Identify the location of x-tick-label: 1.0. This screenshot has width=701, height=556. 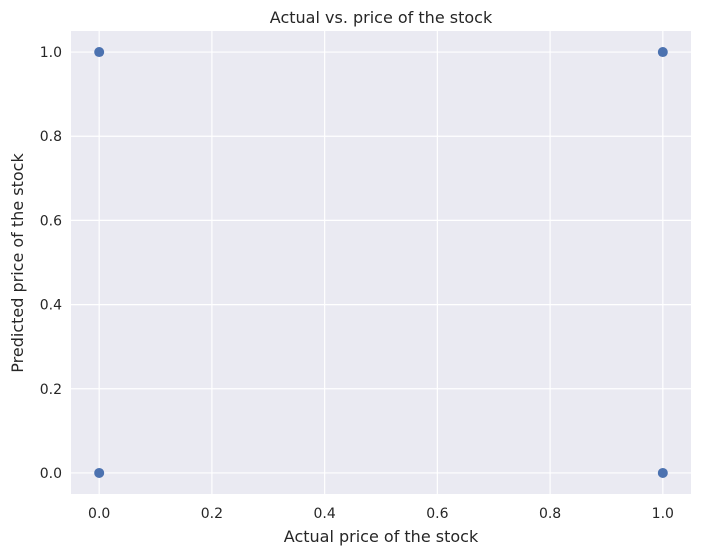
(663, 514).